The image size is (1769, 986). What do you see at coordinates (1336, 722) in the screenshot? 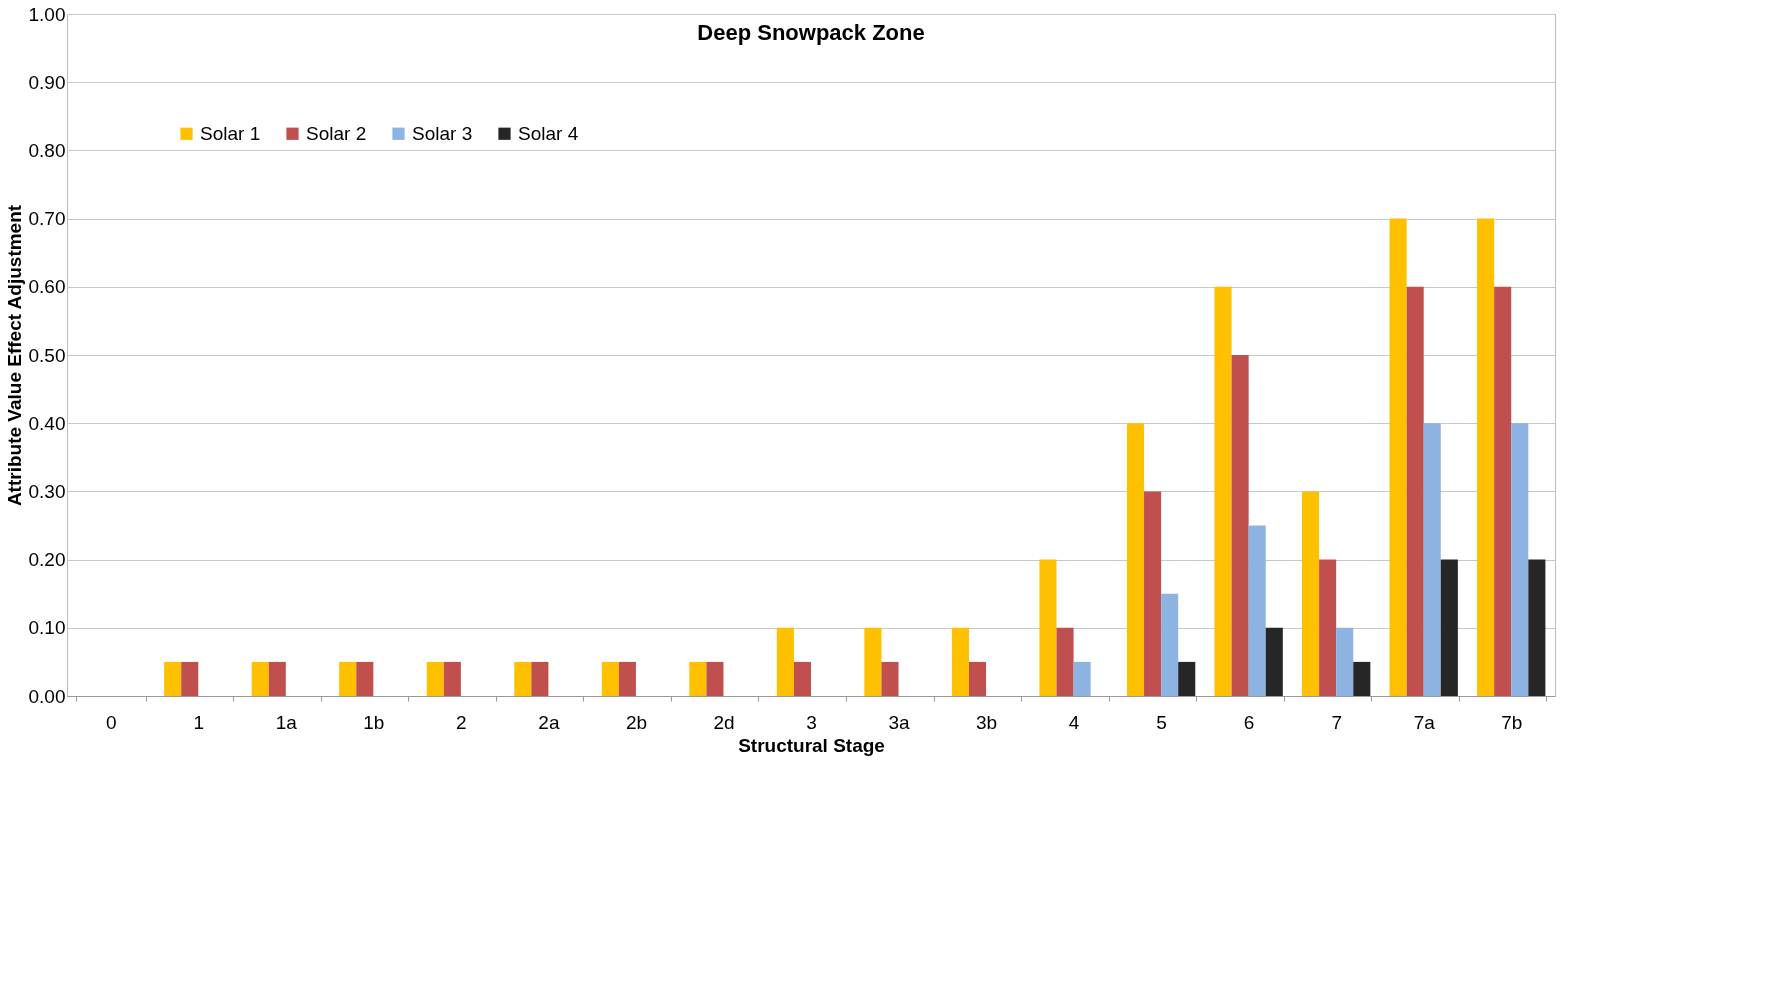
I see `x-tick-label: 7` at bounding box center [1336, 722].